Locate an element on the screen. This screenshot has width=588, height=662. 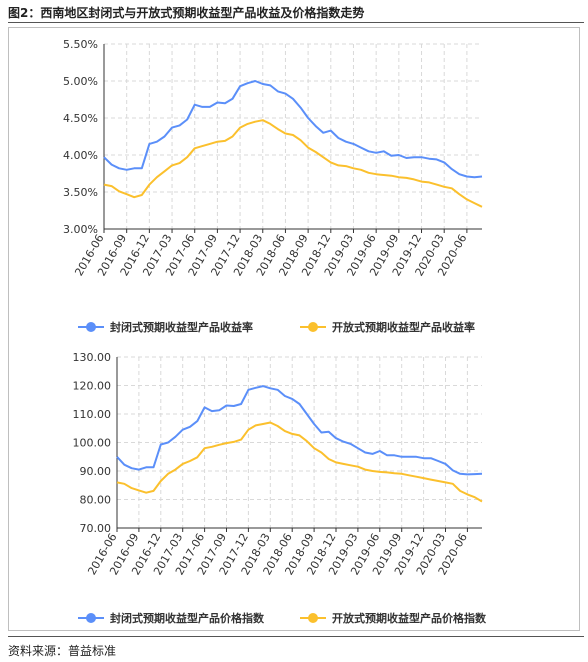
legend-label: 封闭式预期收益型产品价格指数 is located at coordinates (187, 618).